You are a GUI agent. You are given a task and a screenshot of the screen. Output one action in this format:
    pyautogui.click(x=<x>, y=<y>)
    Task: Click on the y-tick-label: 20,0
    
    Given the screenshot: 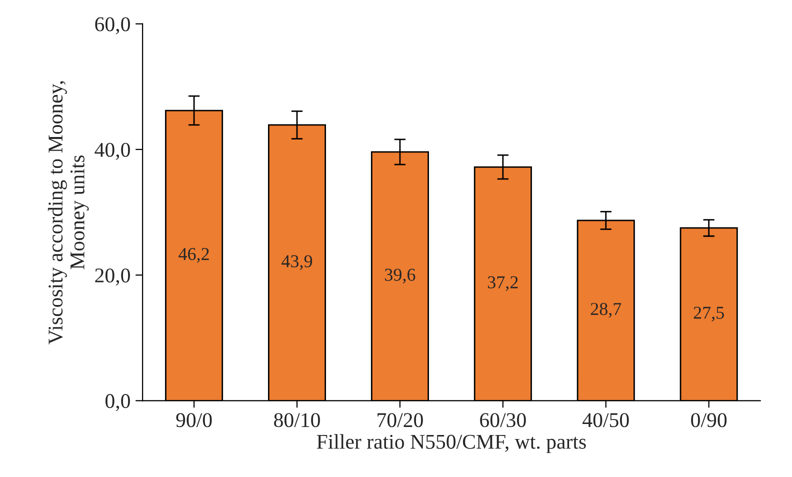 What is the action you would take?
    pyautogui.click(x=112, y=277)
    